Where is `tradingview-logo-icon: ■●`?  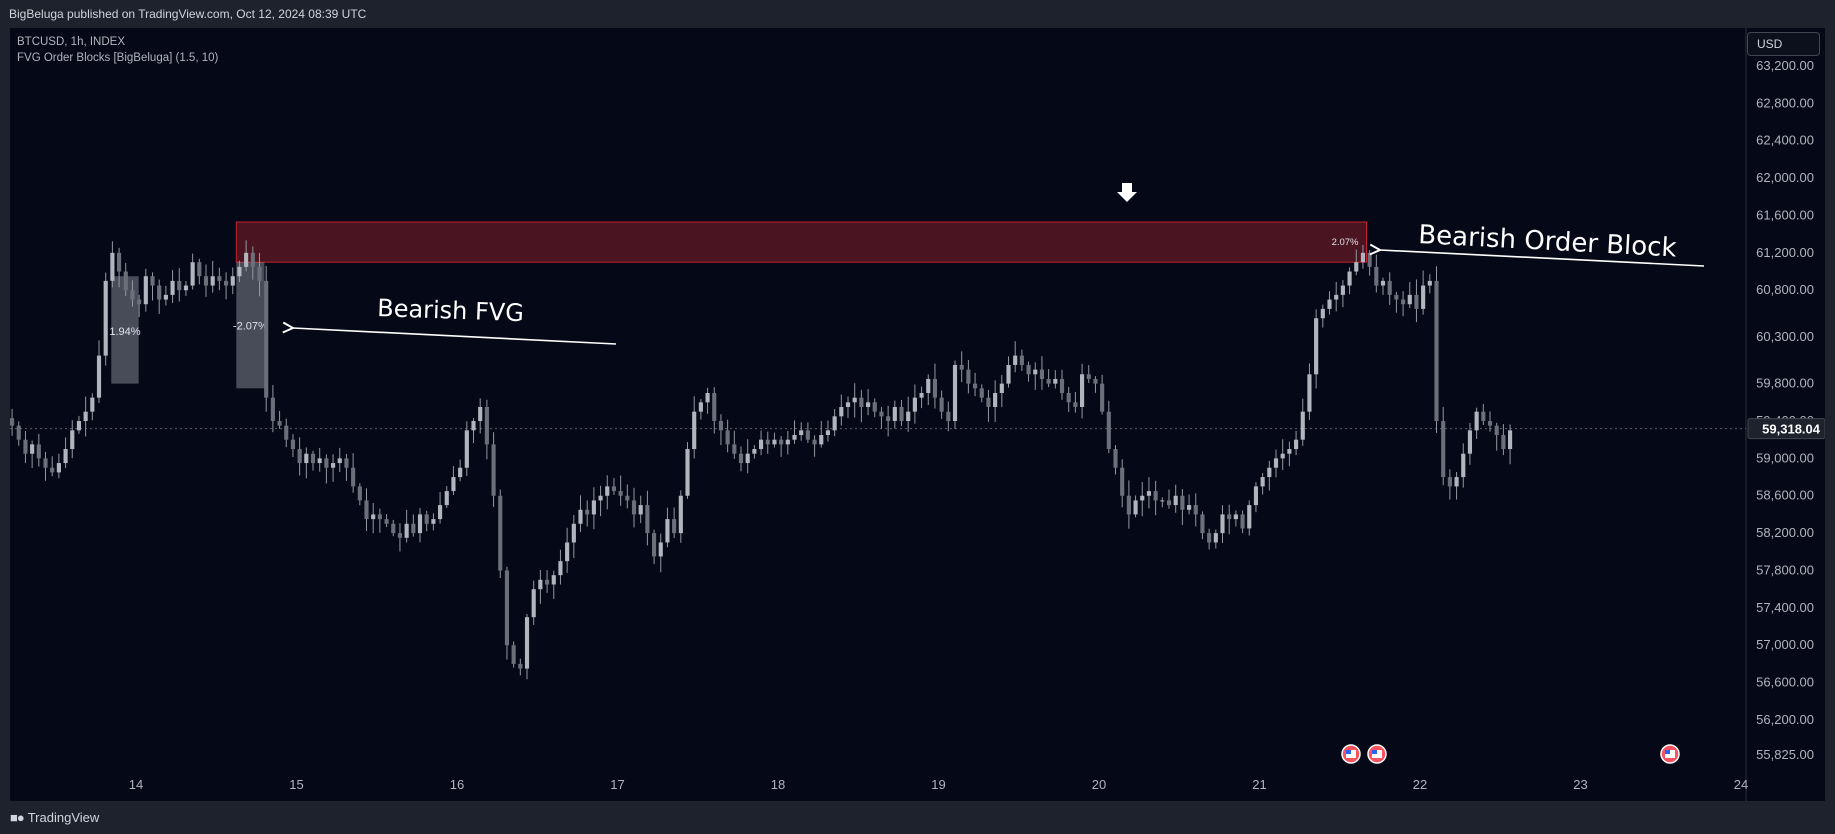
tradingview-logo-icon: ■● is located at coordinates (17, 817).